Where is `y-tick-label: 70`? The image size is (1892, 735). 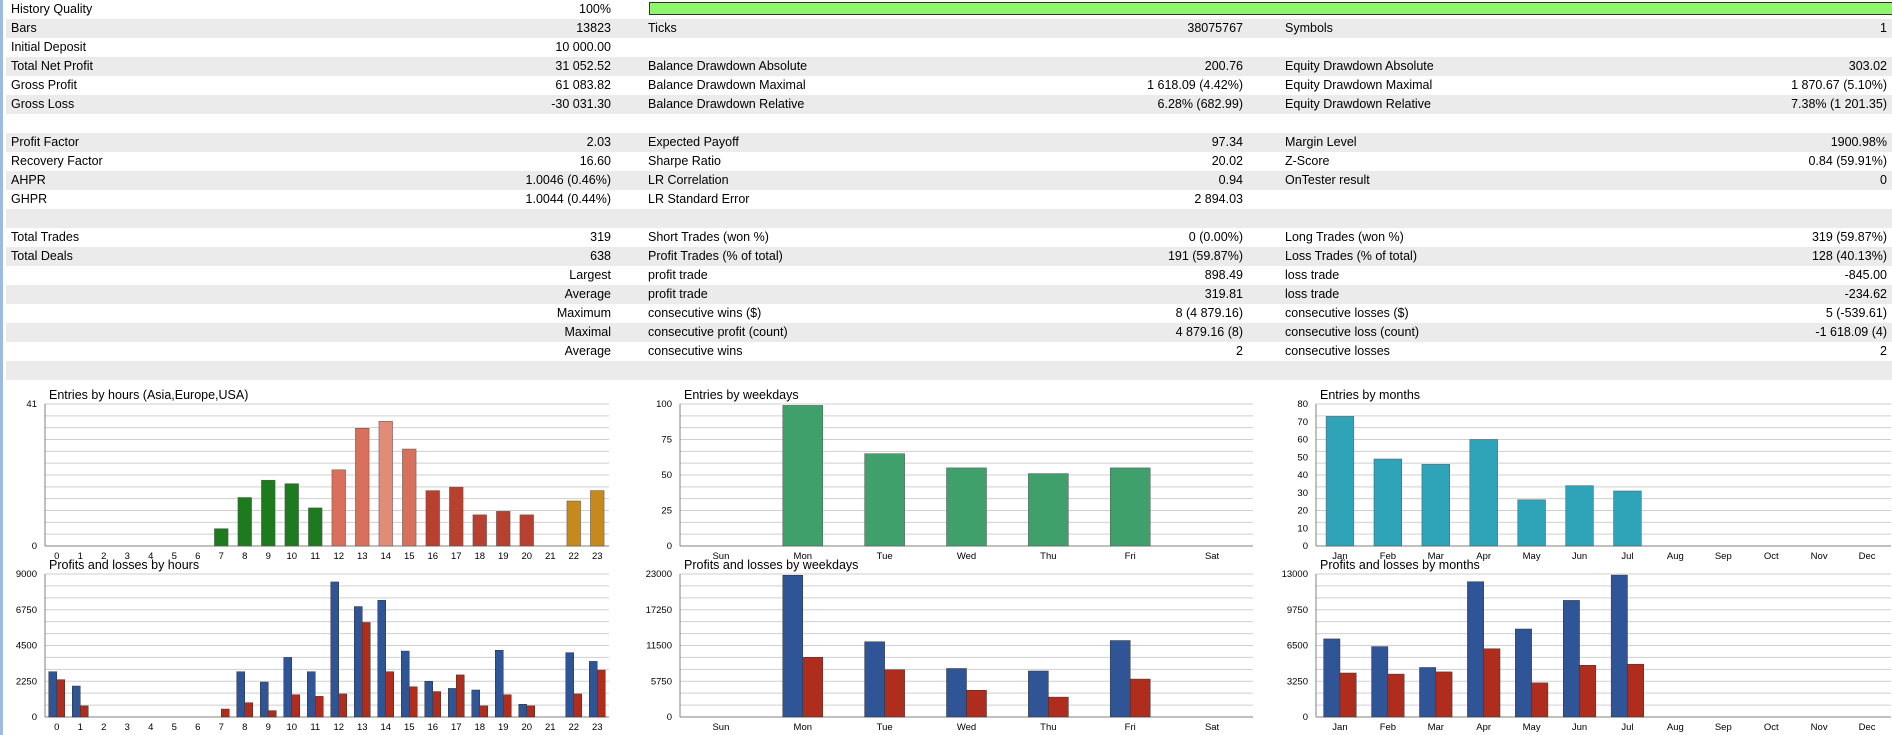 y-tick-label: 70 is located at coordinates (1302, 422).